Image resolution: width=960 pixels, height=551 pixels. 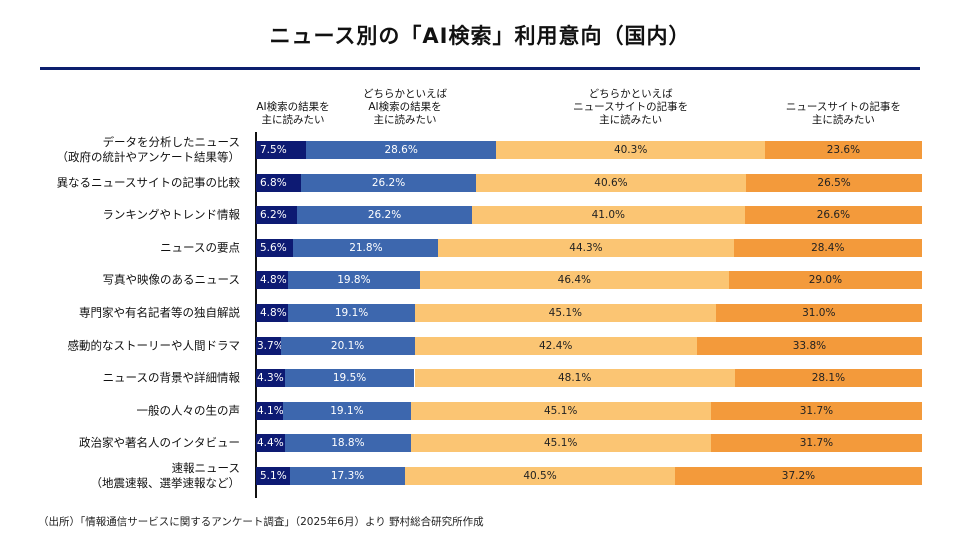 I want to click on legend-item-4: ニュースサイトの記事を 主に読みたい, so click(x=843, y=114).